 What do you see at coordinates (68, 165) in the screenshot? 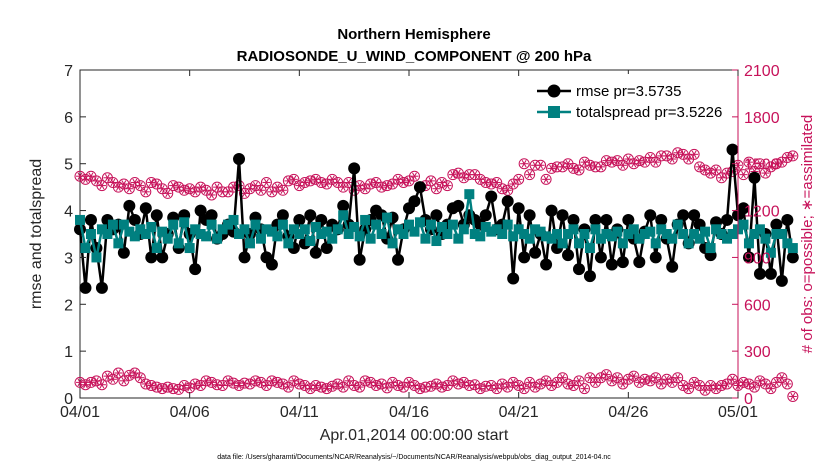
I see `y-tick-label: 5` at bounding box center [68, 165].